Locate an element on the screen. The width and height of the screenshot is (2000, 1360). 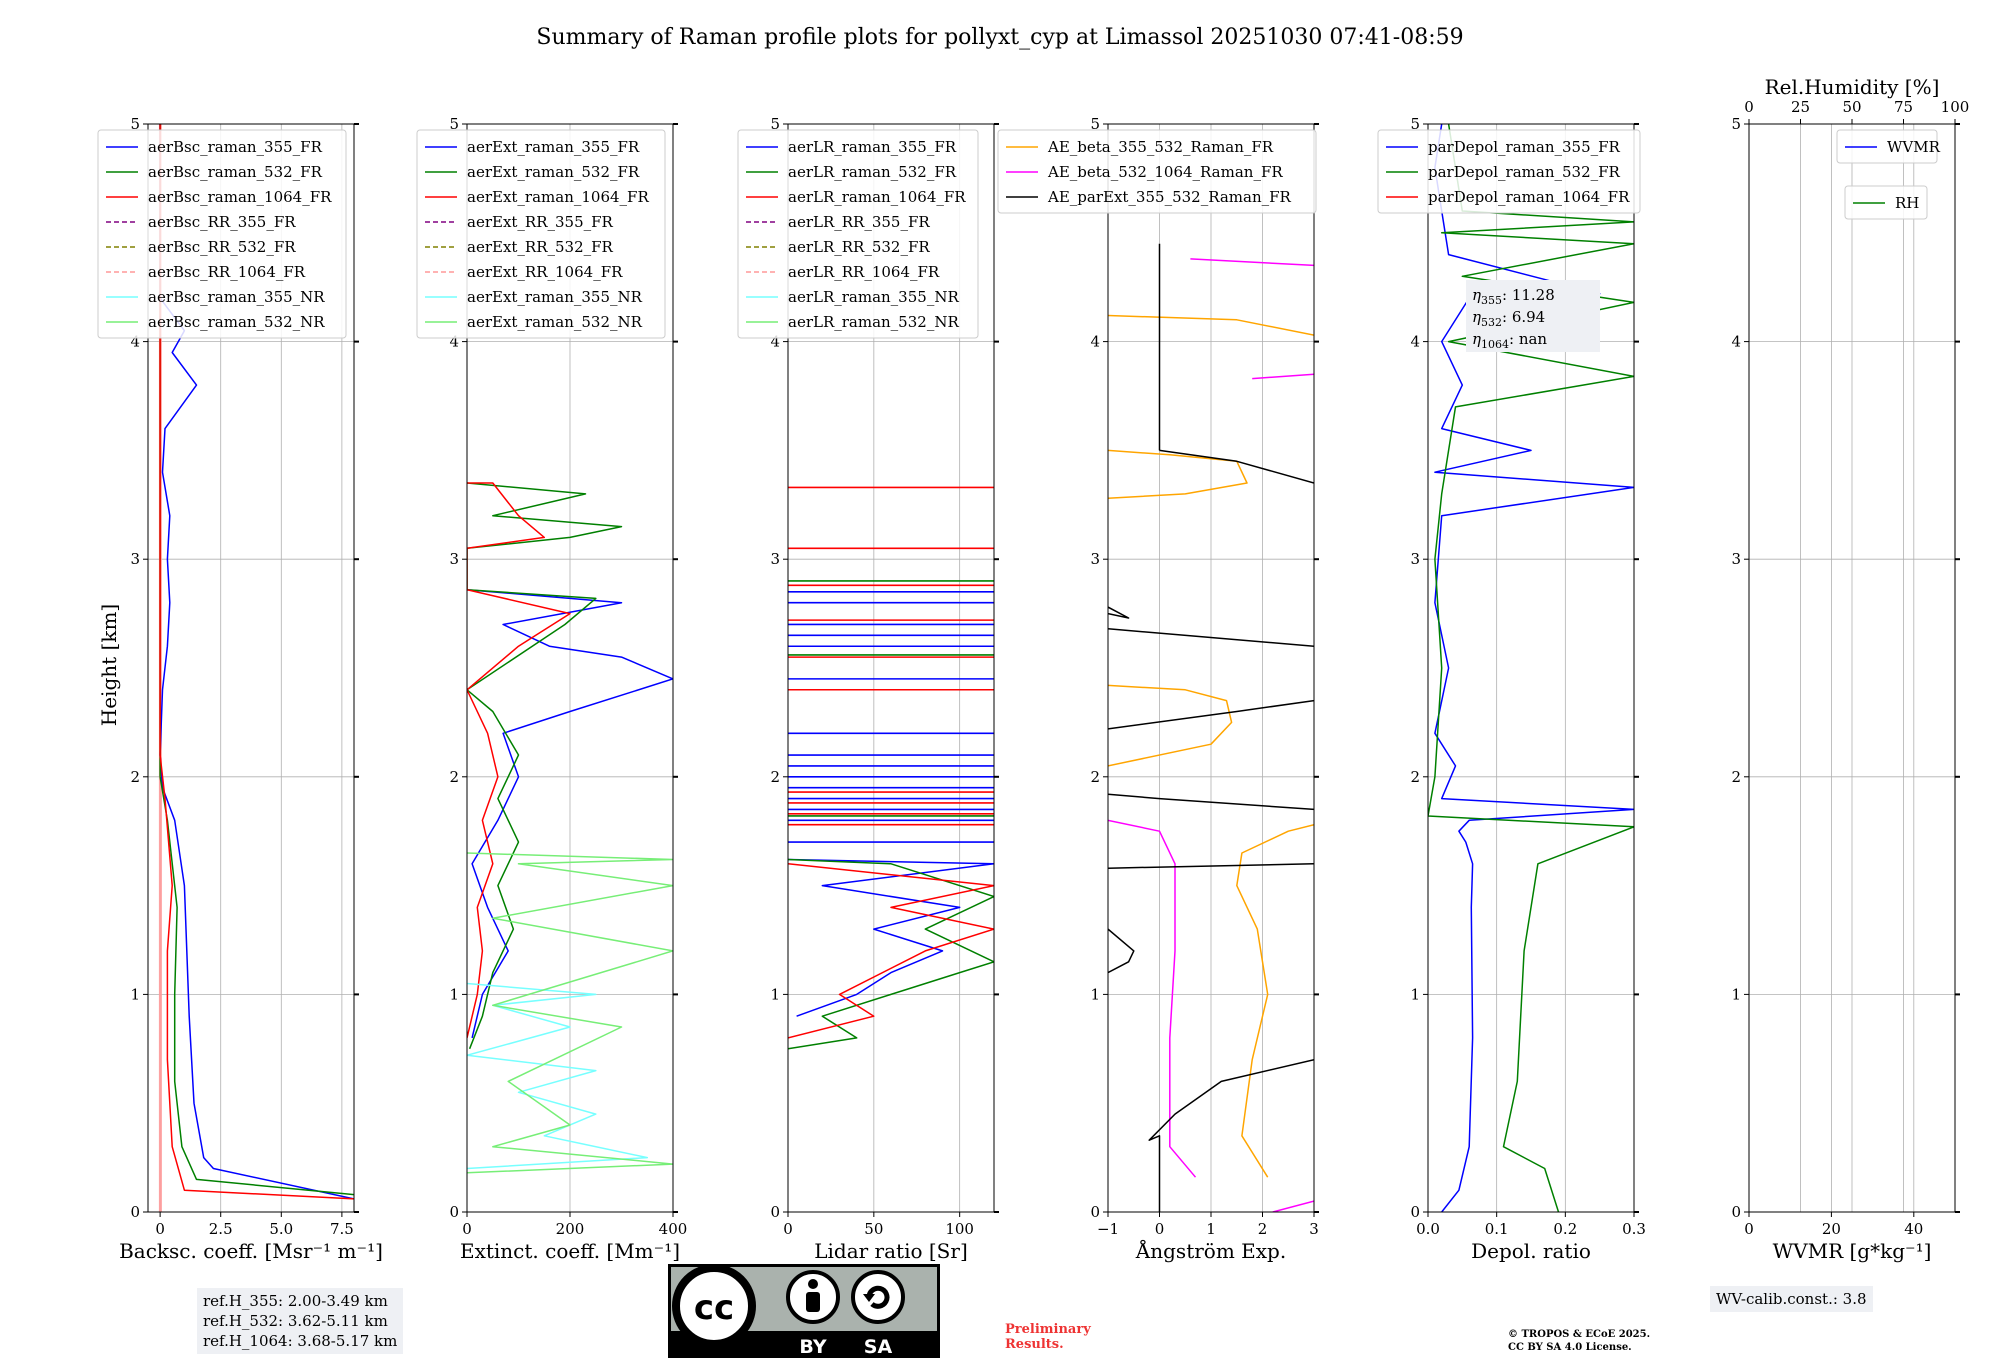
eta-value-355: η355: 11.28 is located at coordinates (1513, 296).